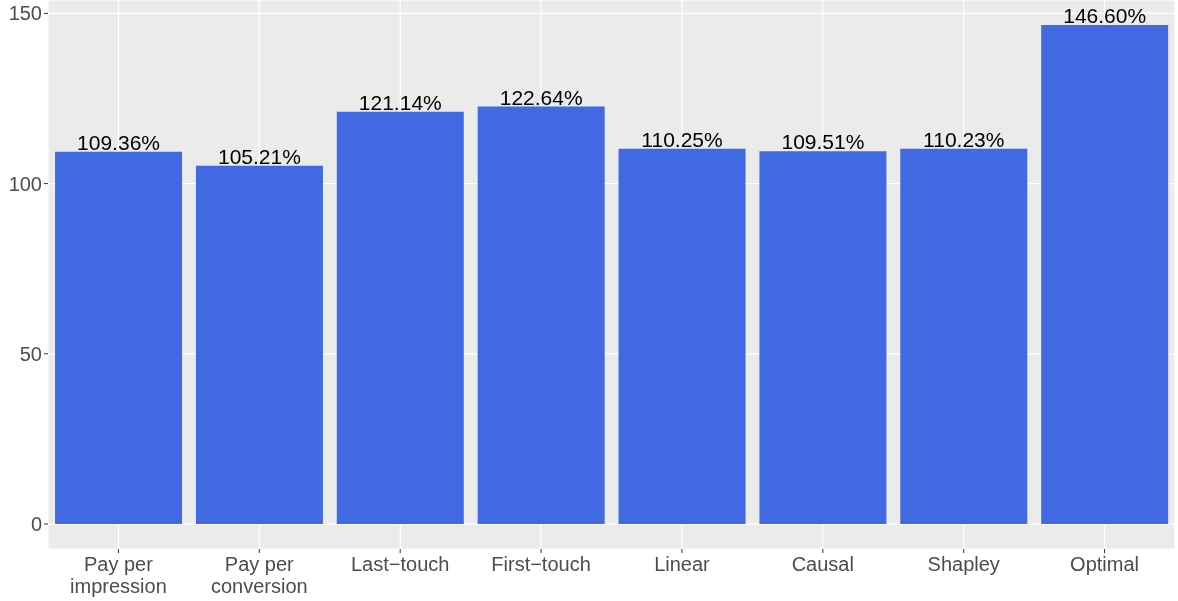 This screenshot has height=601, width=1178. What do you see at coordinates (400, 564) in the screenshot?
I see `x-tick-label: Last−touch` at bounding box center [400, 564].